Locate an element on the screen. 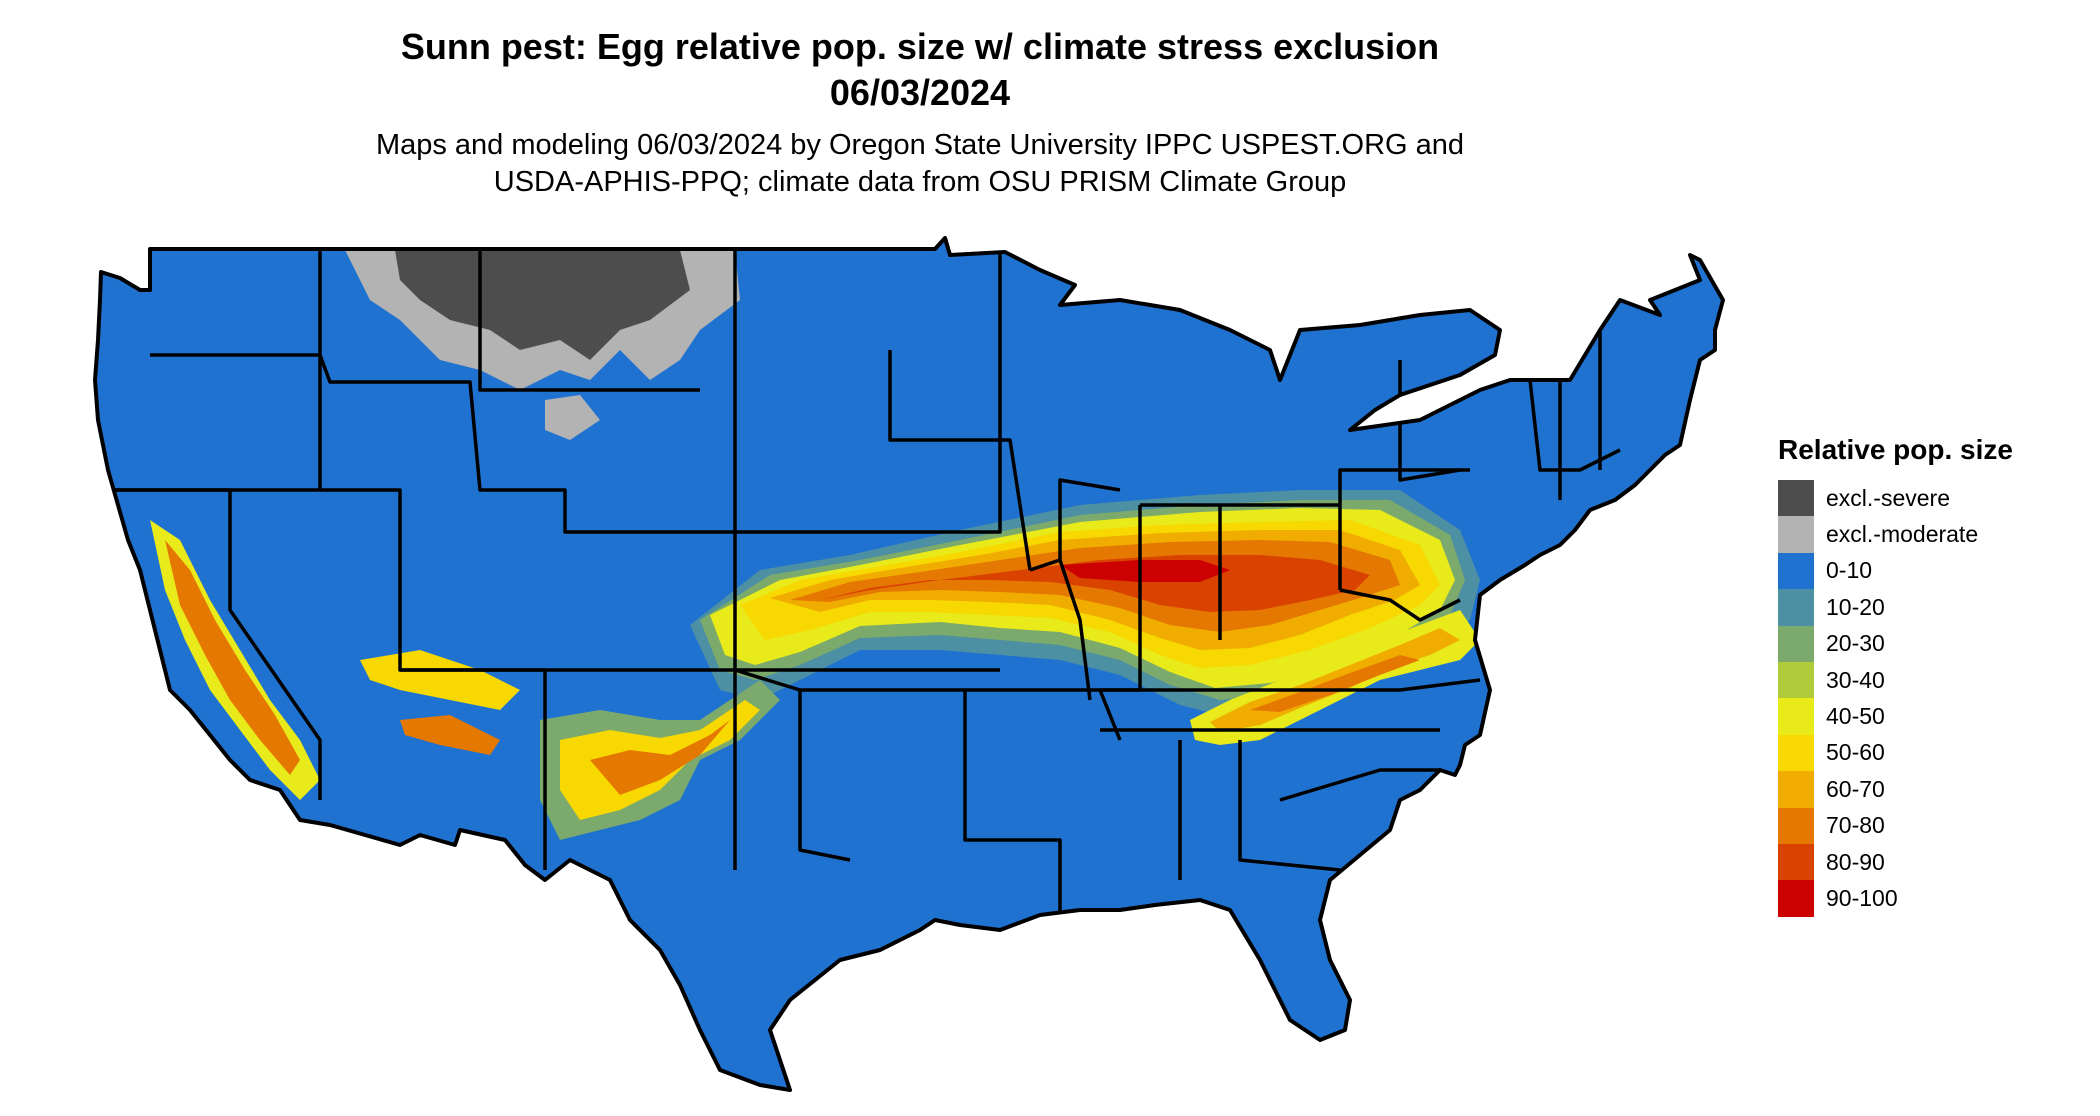  legend-label: 50-60 is located at coordinates (1855, 752).